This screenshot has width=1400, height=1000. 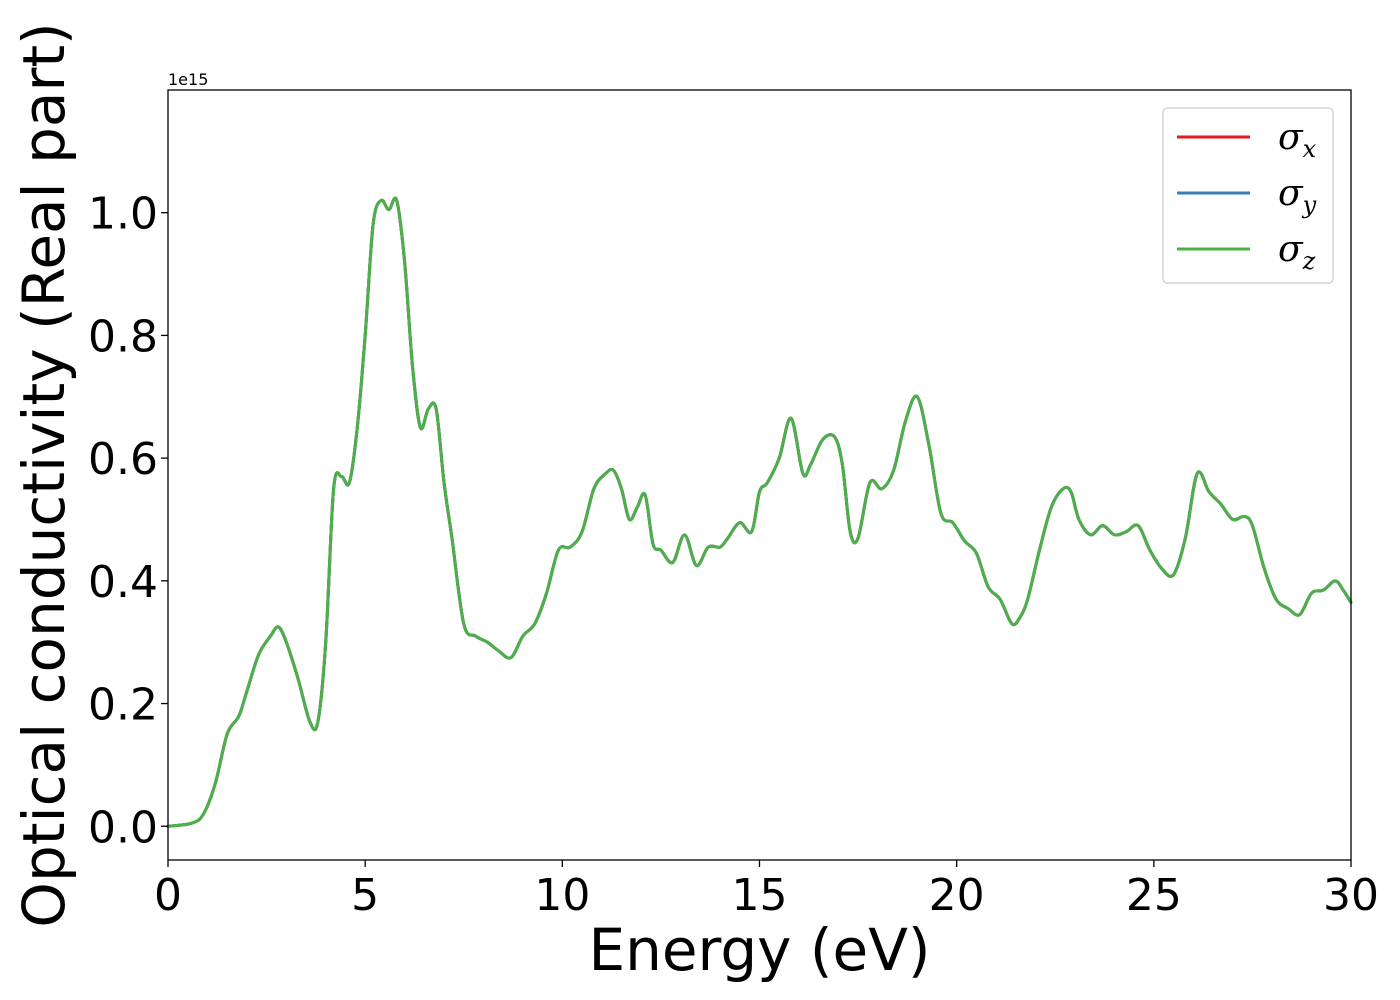 I want to click on x-tick-label: 0, so click(x=168, y=895).